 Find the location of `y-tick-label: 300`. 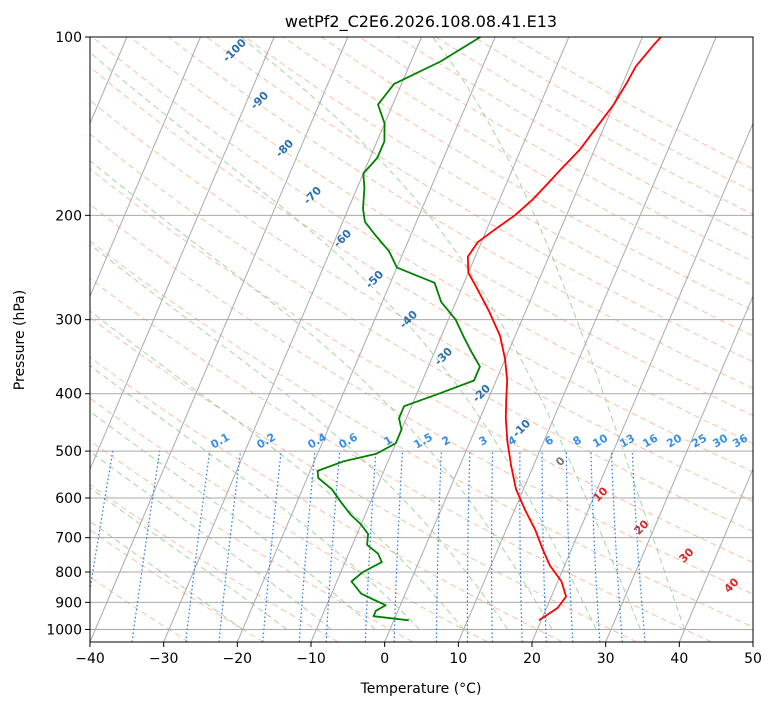

y-tick-label: 300 is located at coordinates (68, 321).